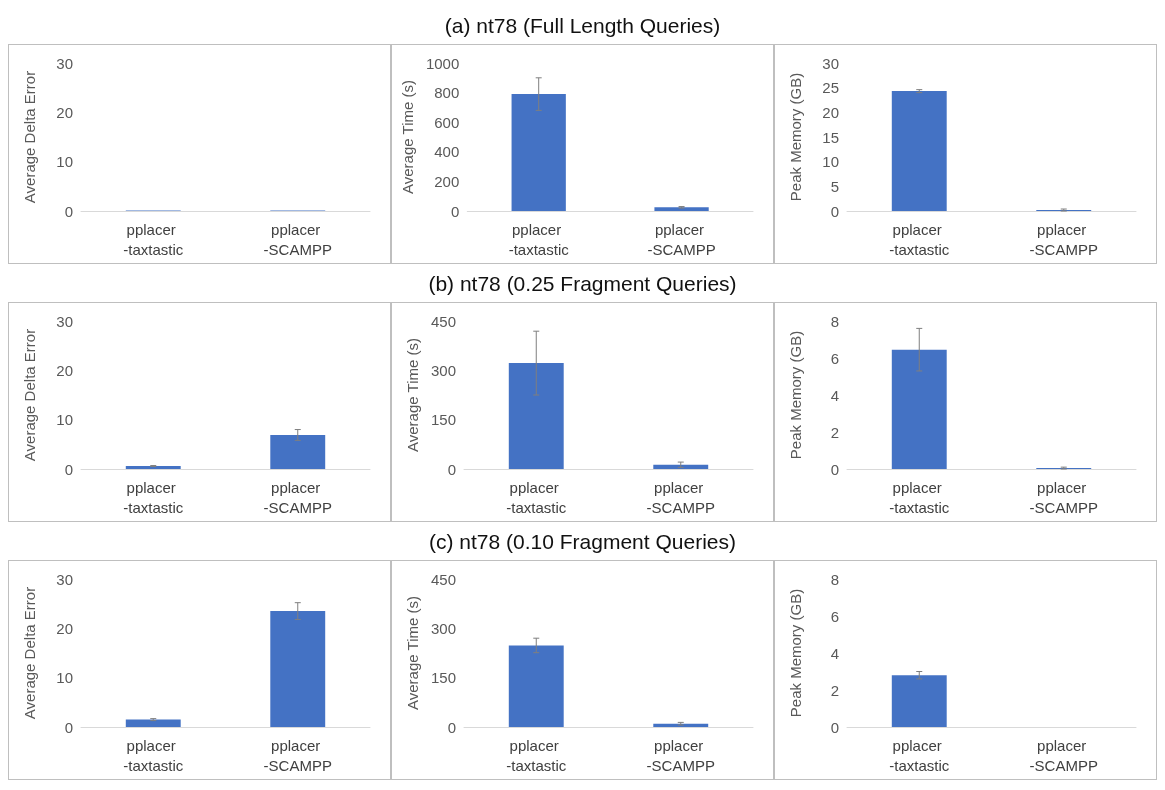 The height and width of the screenshot is (790, 1165). I want to click on y-tick-label: 25, so click(830, 88).